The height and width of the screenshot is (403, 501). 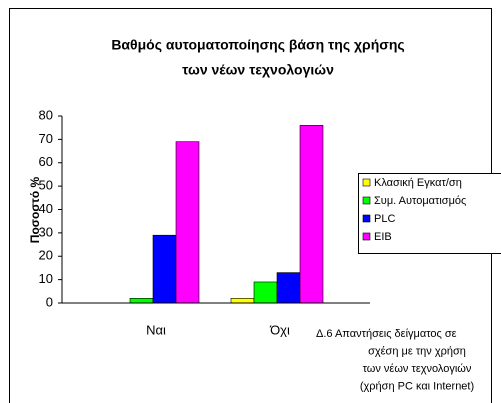 What do you see at coordinates (46, 114) in the screenshot?
I see `y-tick-label: 80` at bounding box center [46, 114].